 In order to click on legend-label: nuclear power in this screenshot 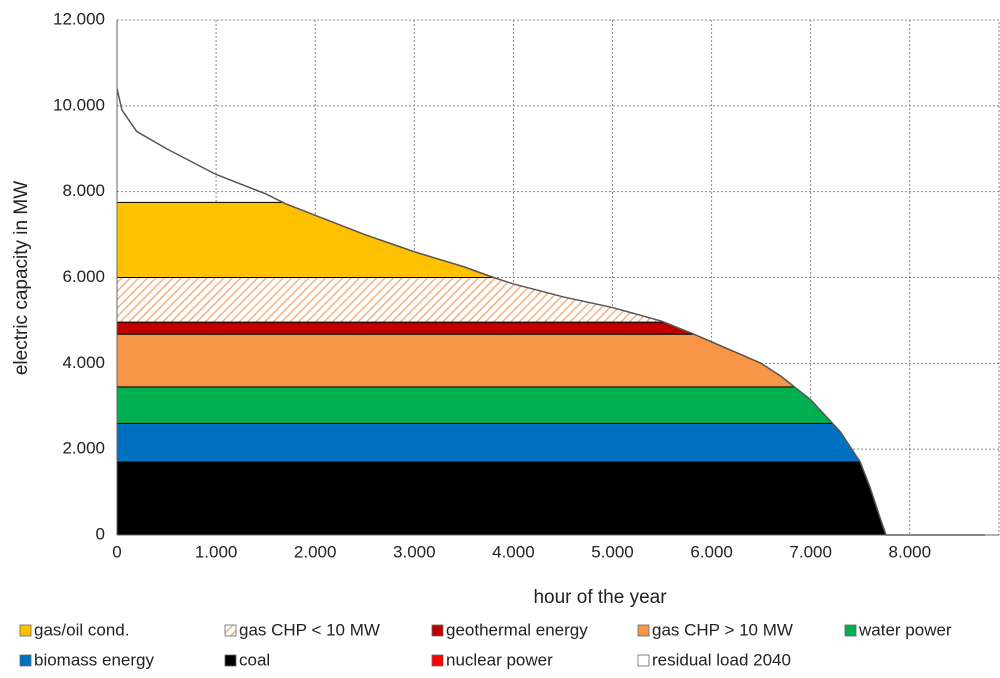, I will do `click(499, 659)`.